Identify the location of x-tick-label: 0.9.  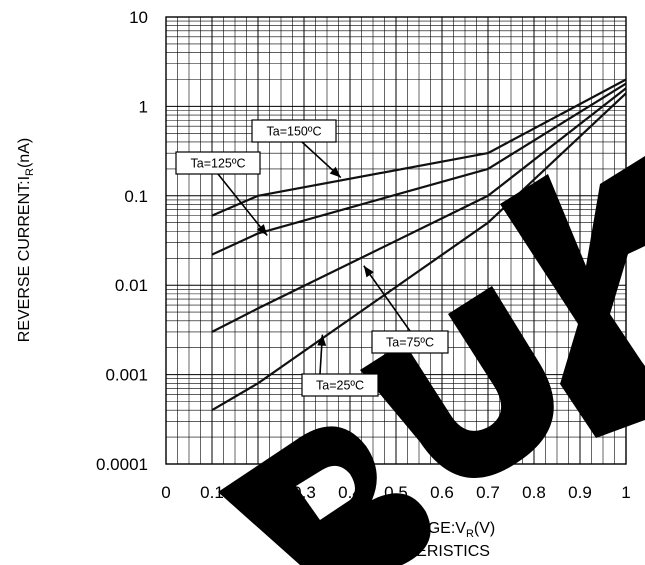
(580, 492).